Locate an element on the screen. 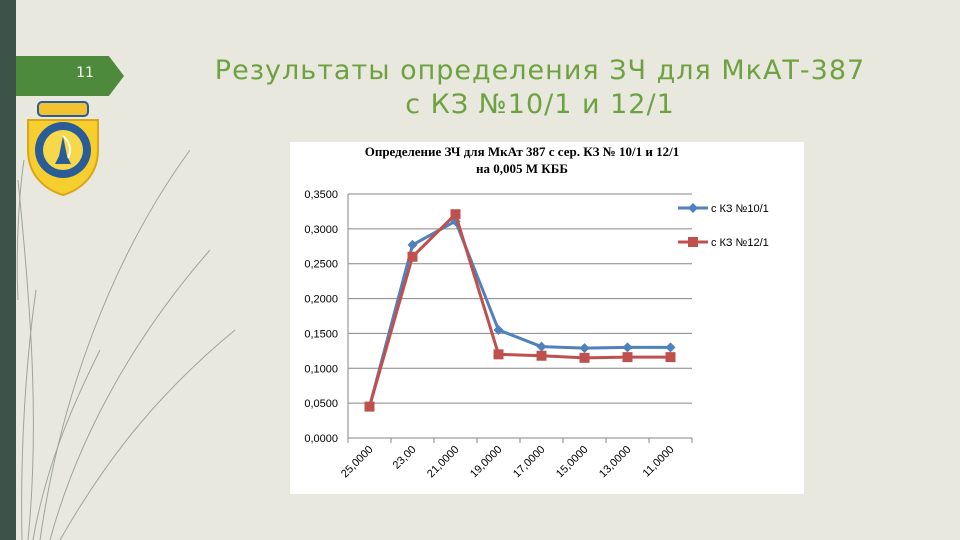  x-tick-label: 11,0000 is located at coordinates (659, 462).